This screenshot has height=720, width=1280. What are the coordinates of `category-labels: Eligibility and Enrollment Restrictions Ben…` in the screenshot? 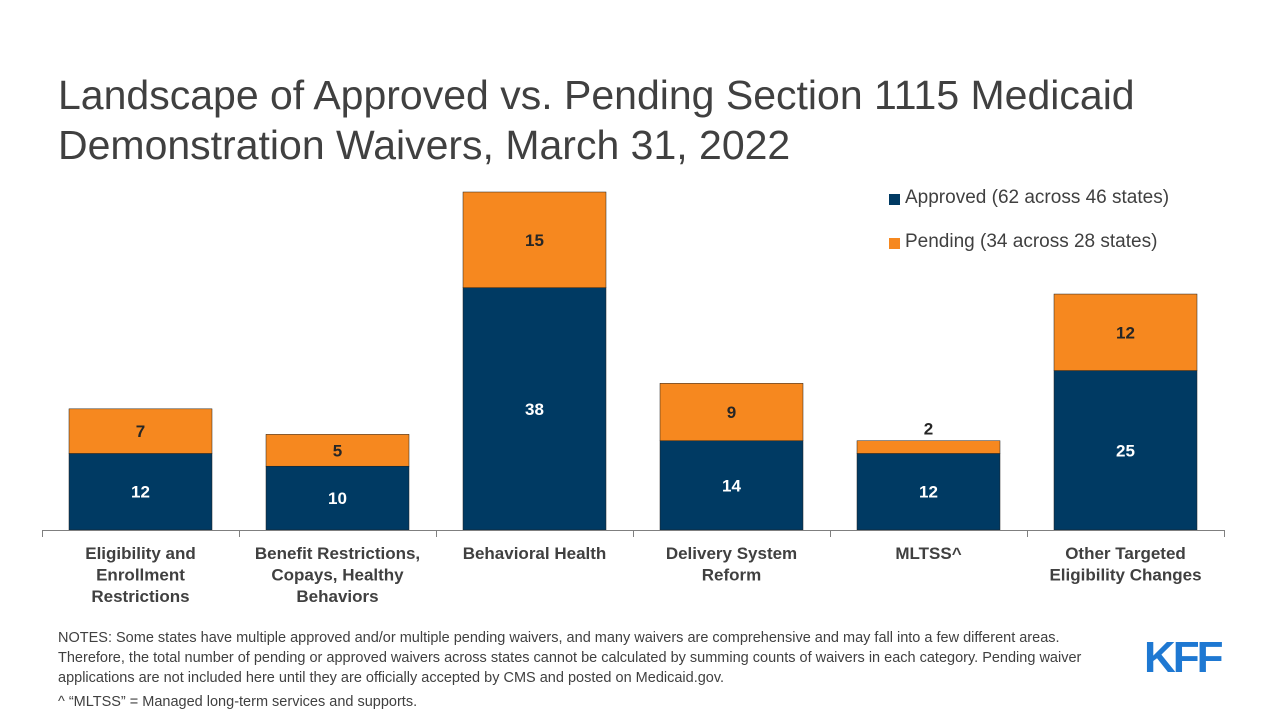 It's located at (643, 575).